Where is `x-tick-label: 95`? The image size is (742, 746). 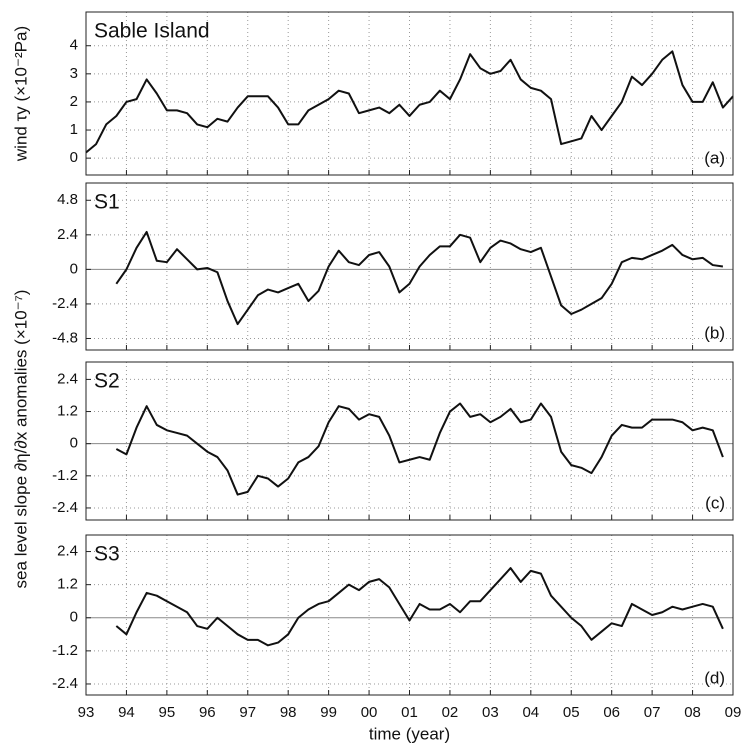 x-tick-label: 95 is located at coordinates (167, 712).